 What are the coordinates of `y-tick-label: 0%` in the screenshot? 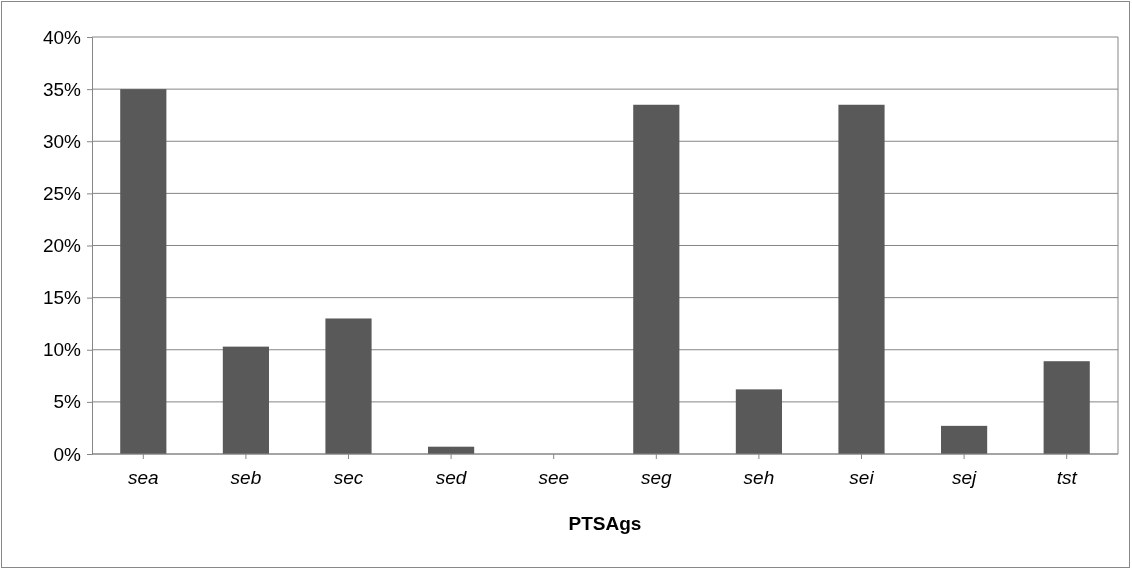 It's located at (67, 454).